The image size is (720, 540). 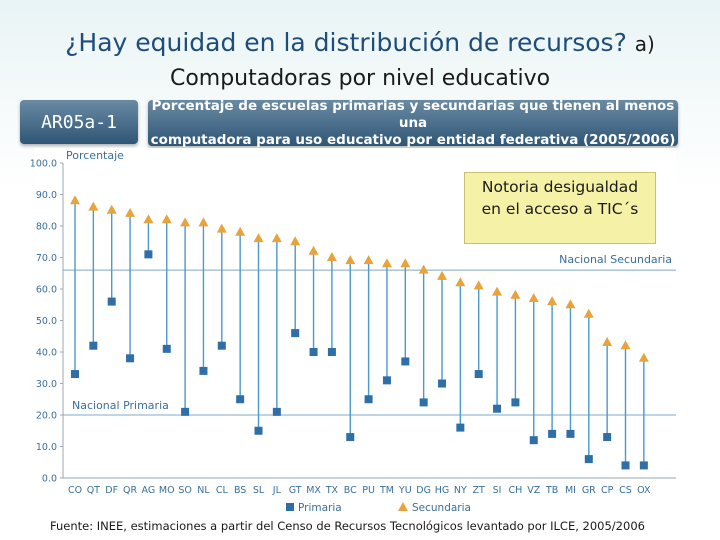 I want to click on annotation-note: Notoria desigualdad en el acceso a TIC´s, so click(x=560, y=208).